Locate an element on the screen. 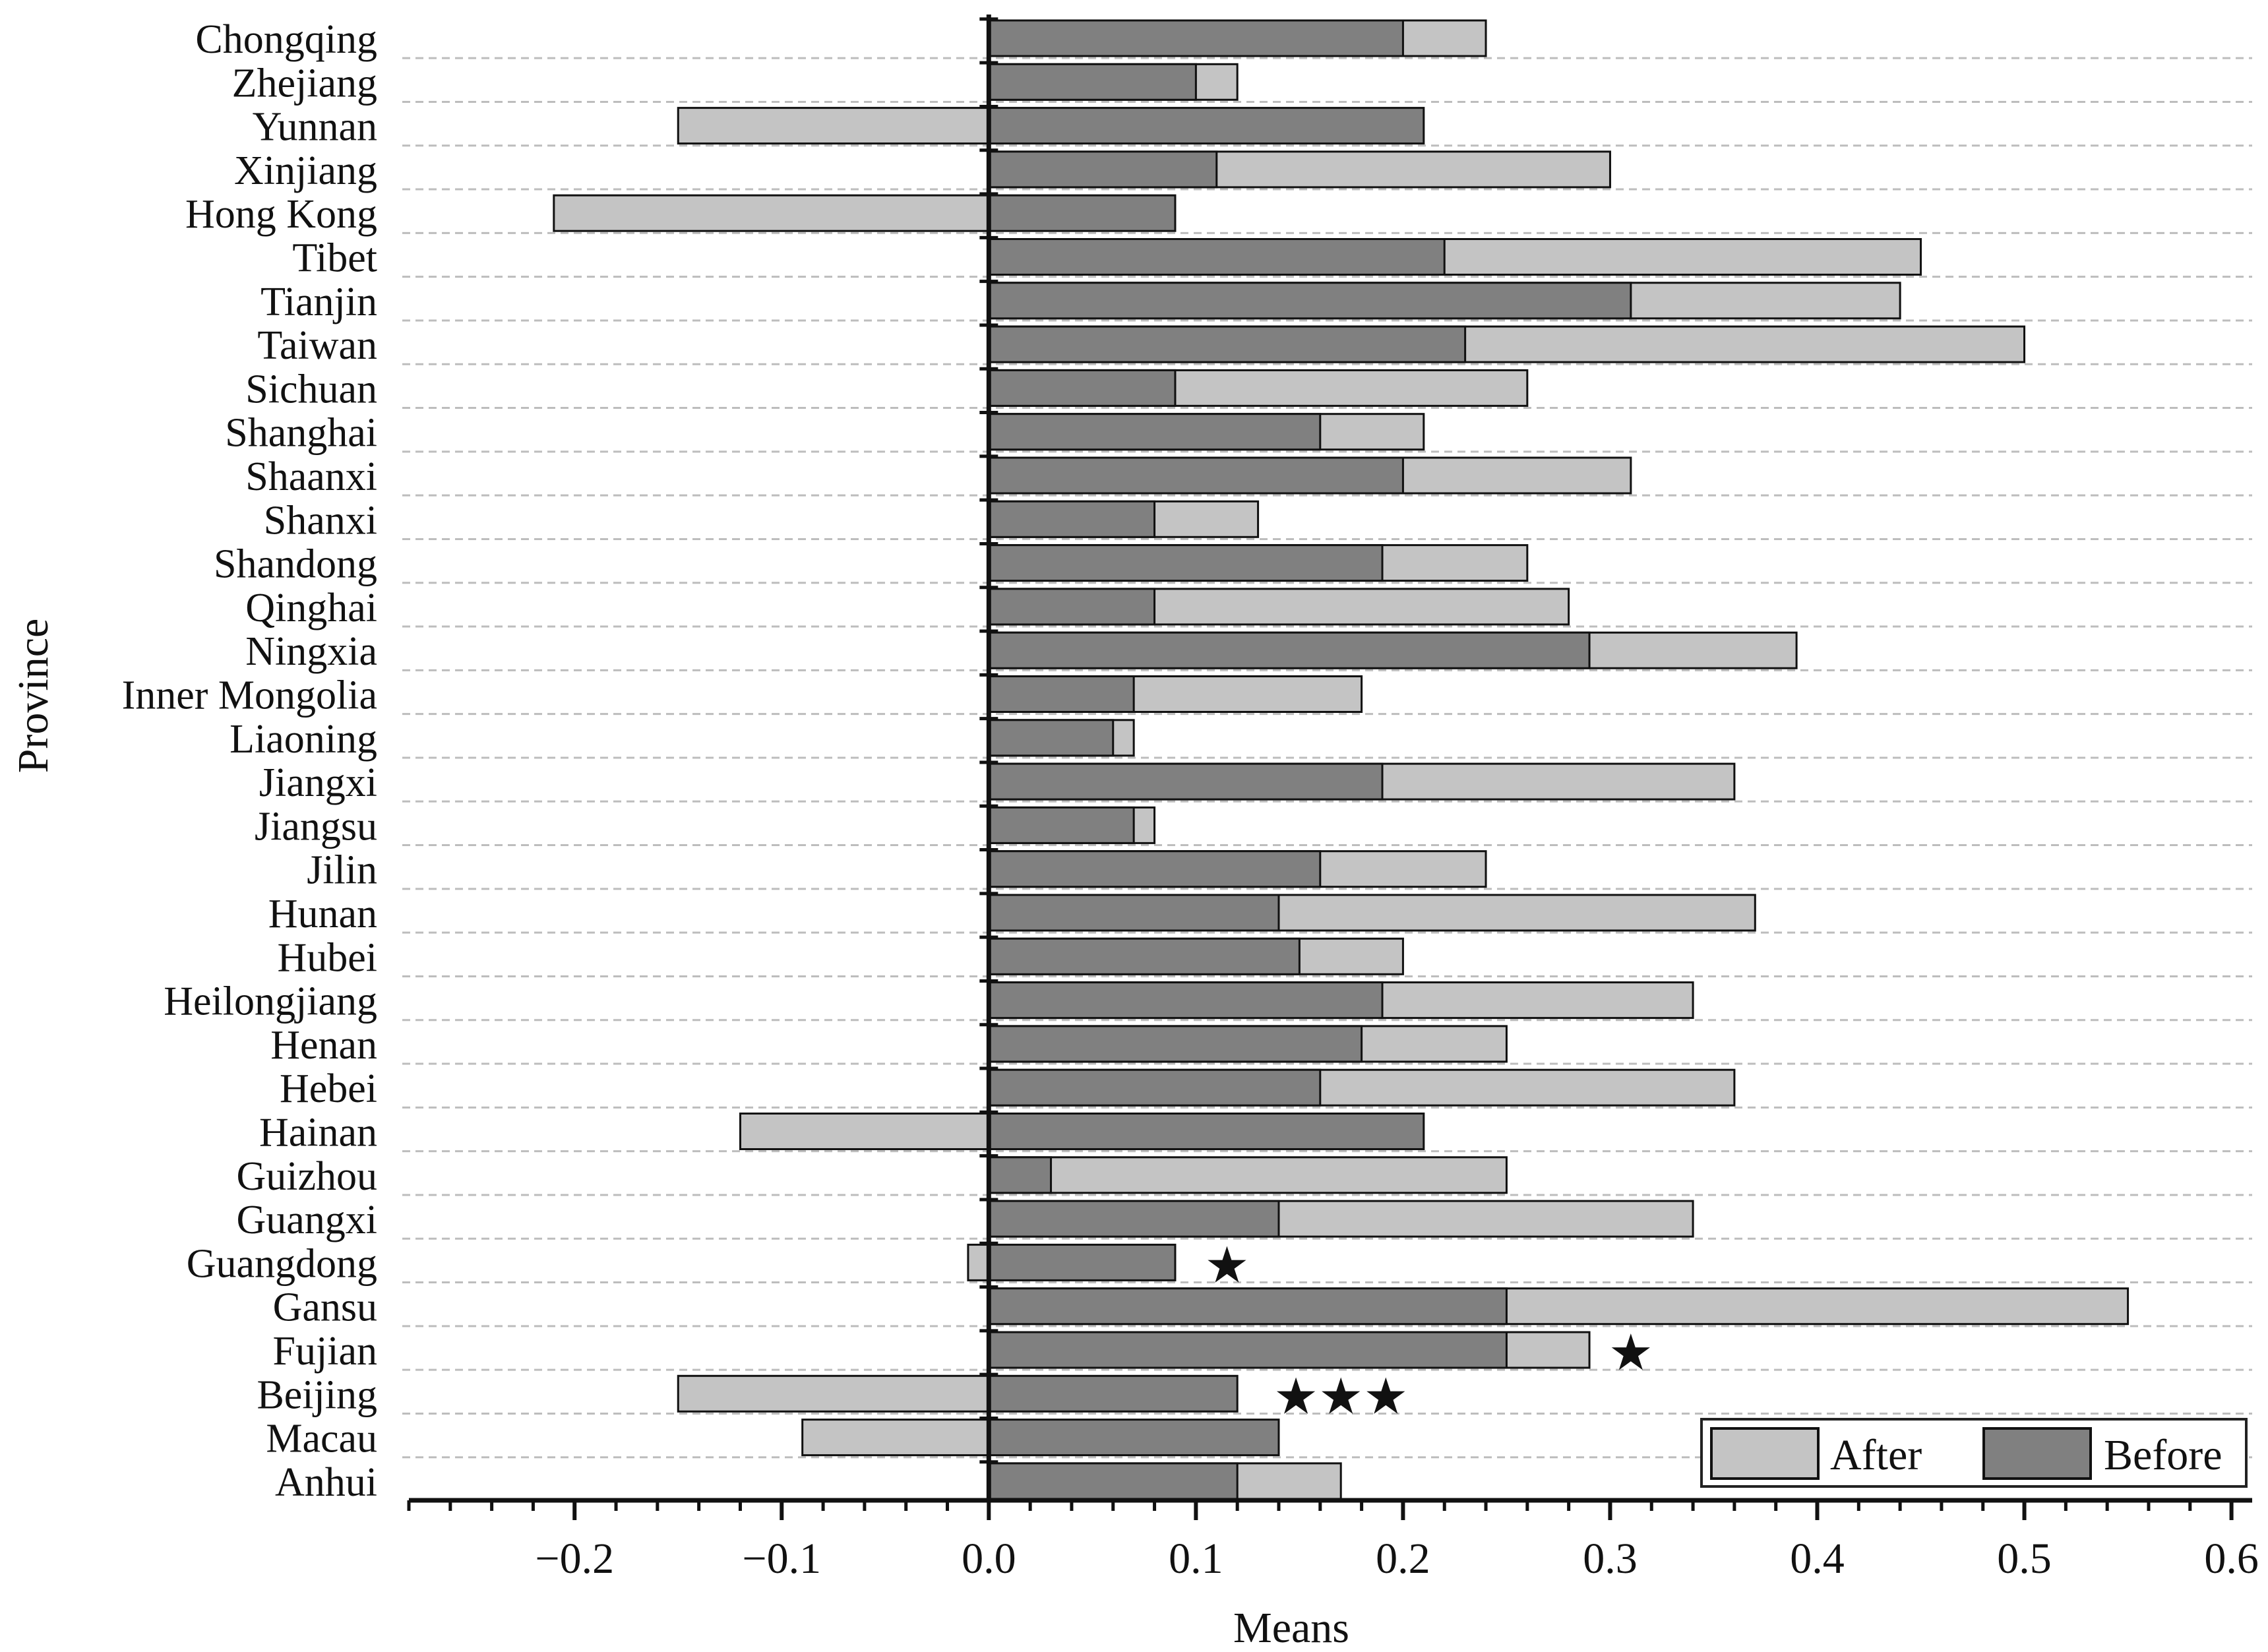  category-label-hong-kong: Hong Kong is located at coordinates (281, 214).